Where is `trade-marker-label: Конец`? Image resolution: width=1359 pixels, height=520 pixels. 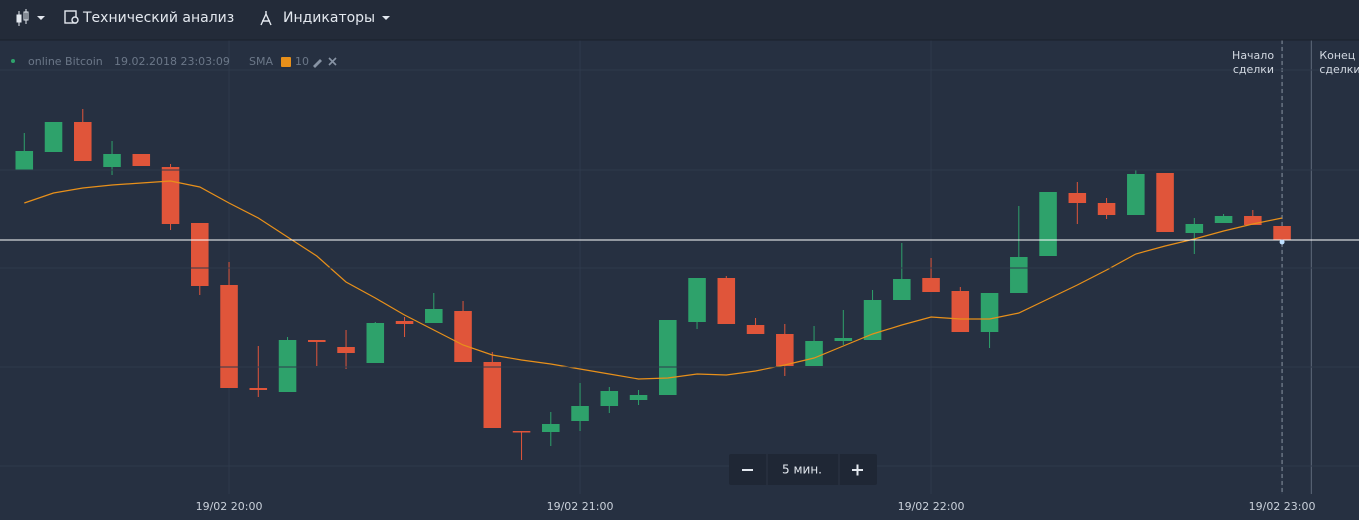 trade-marker-label: Конец is located at coordinates (1337, 55).